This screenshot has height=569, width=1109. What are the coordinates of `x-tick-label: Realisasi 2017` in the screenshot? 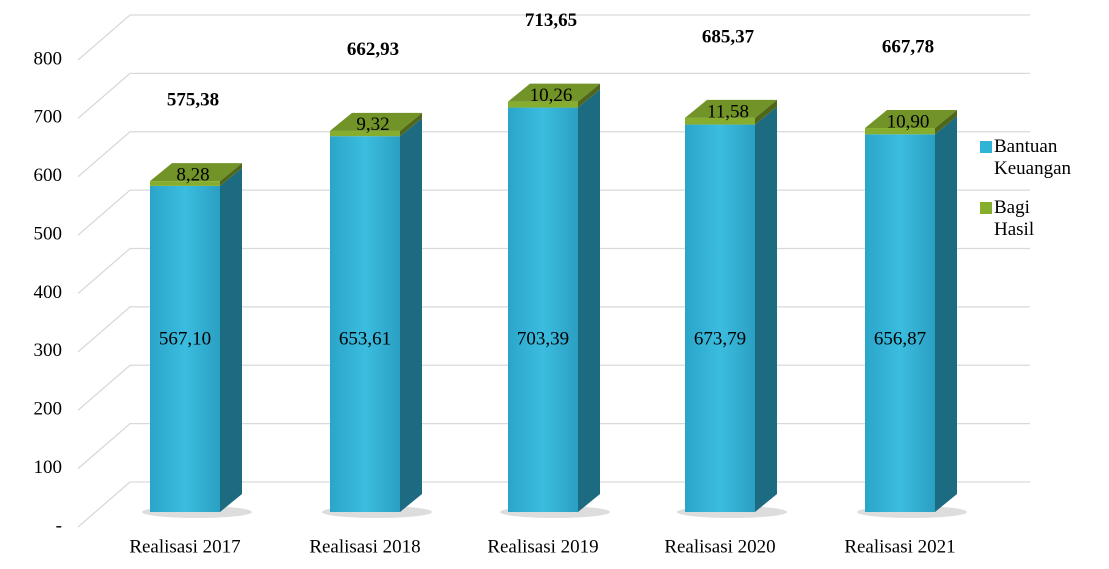 It's located at (184, 546).